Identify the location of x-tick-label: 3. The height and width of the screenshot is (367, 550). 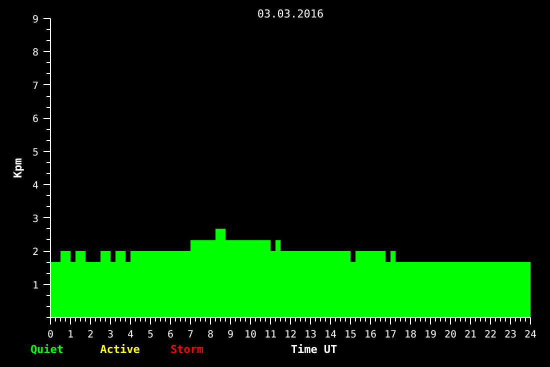
(110, 335).